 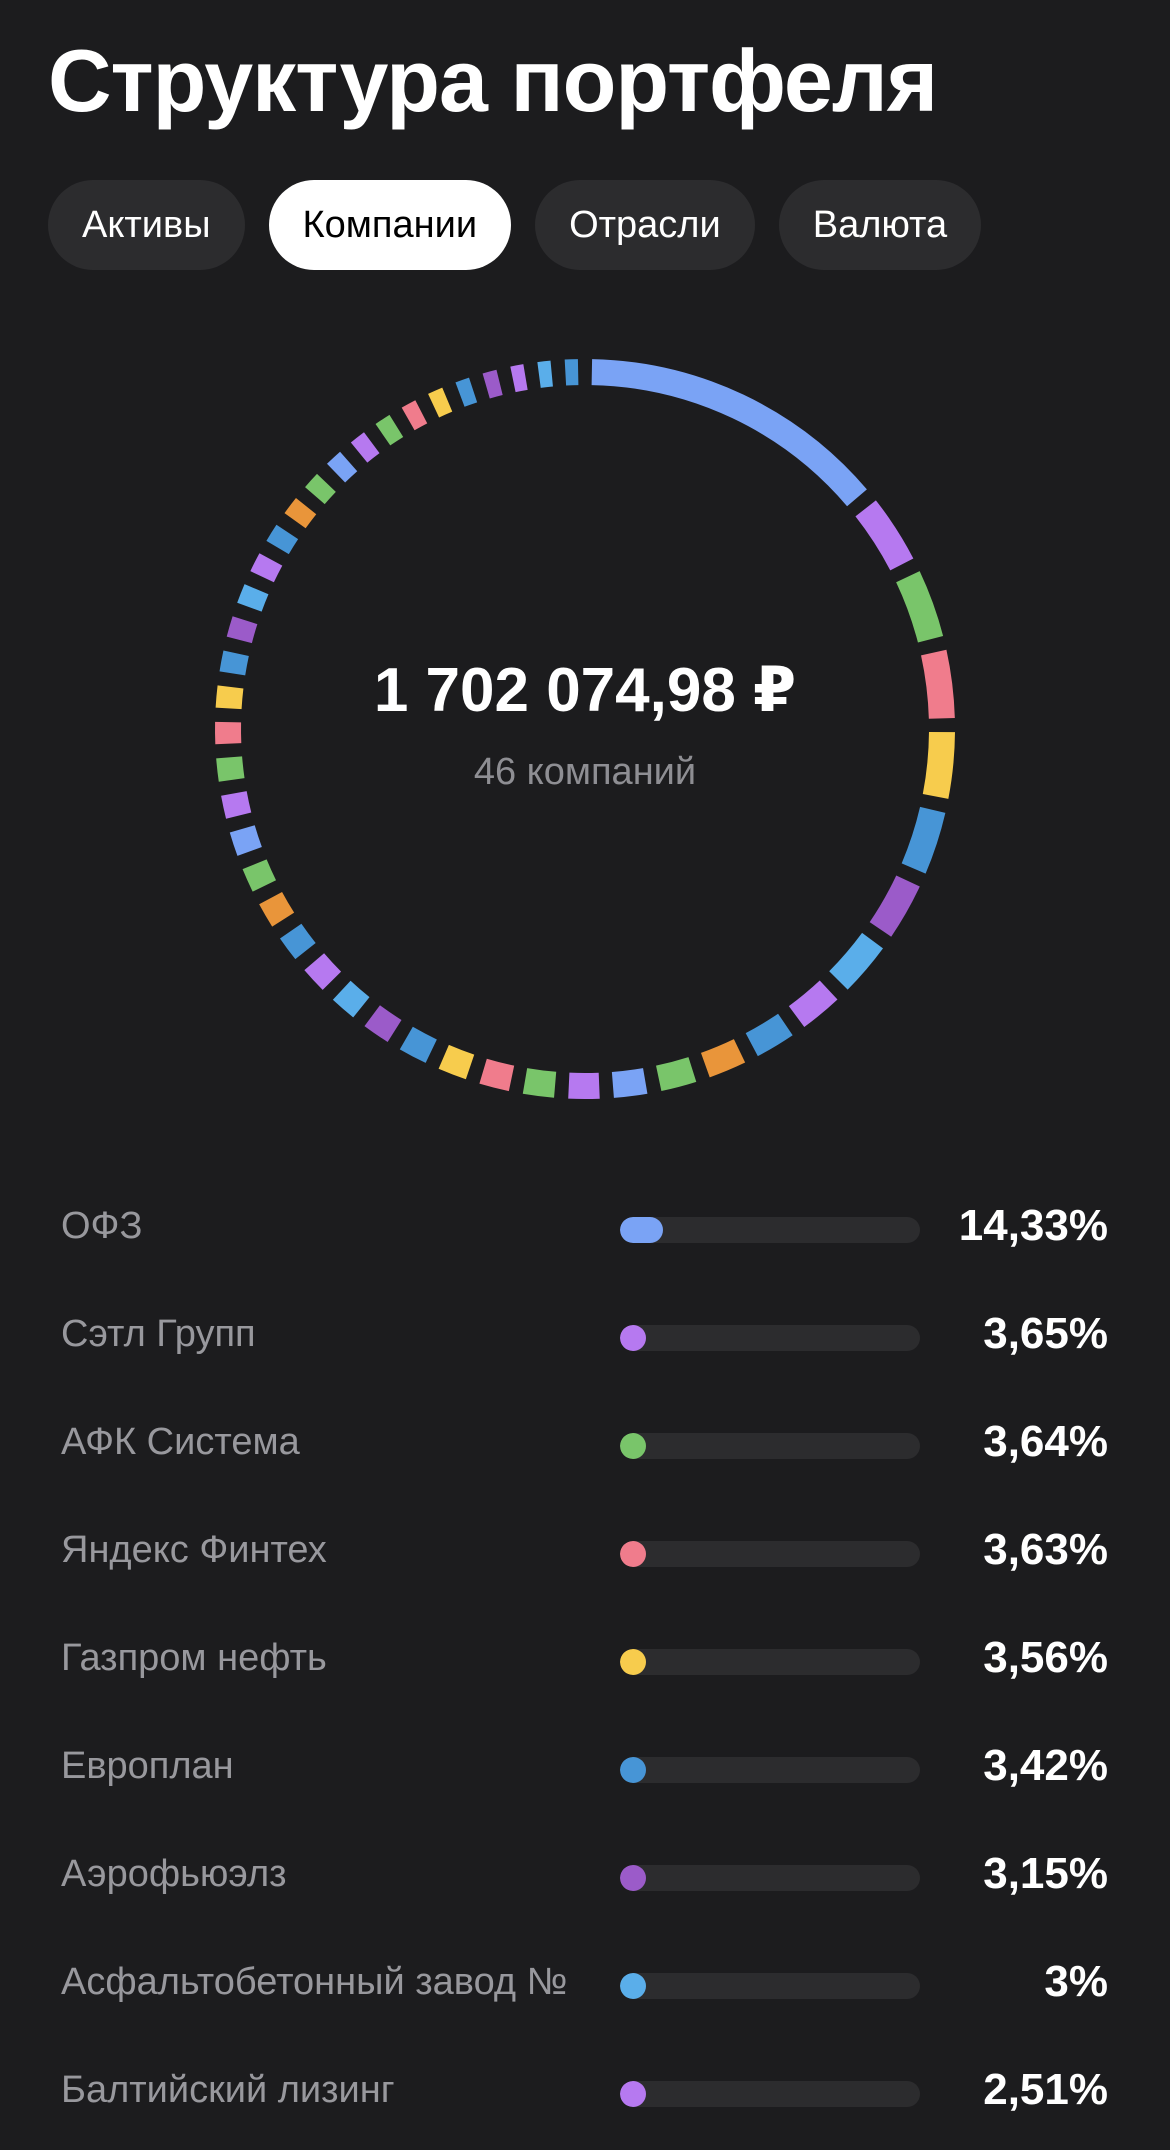 I want to click on list-item: Балтийский лизинг 2,51%, so click(x=585, y=2093).